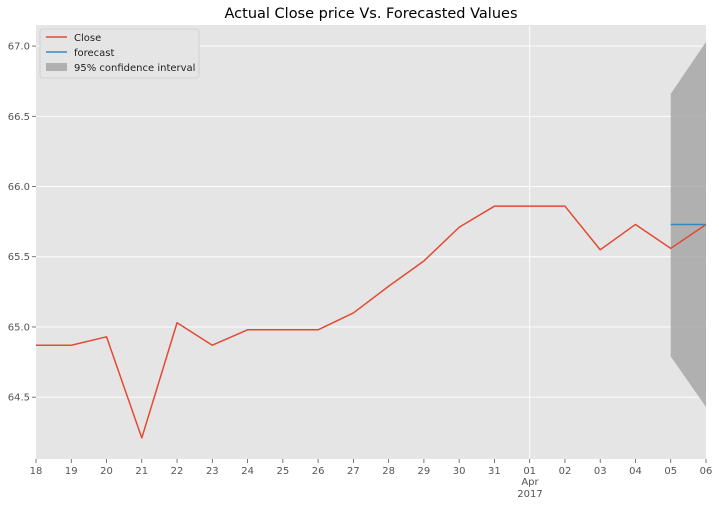 The width and height of the screenshot is (719, 506). What do you see at coordinates (600, 471) in the screenshot?
I see `x-tick-label: 03` at bounding box center [600, 471].